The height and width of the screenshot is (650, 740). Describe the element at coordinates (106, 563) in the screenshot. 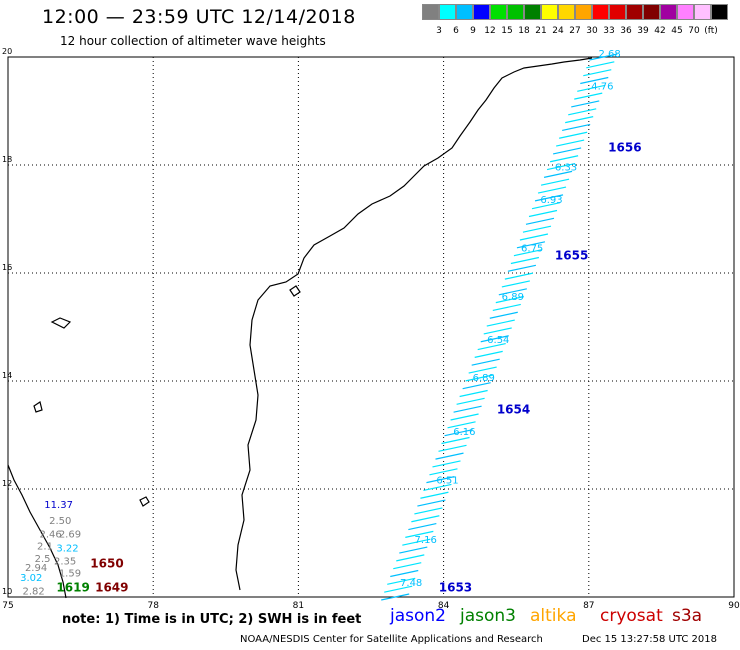

I see `time-label: 1650` at that location.